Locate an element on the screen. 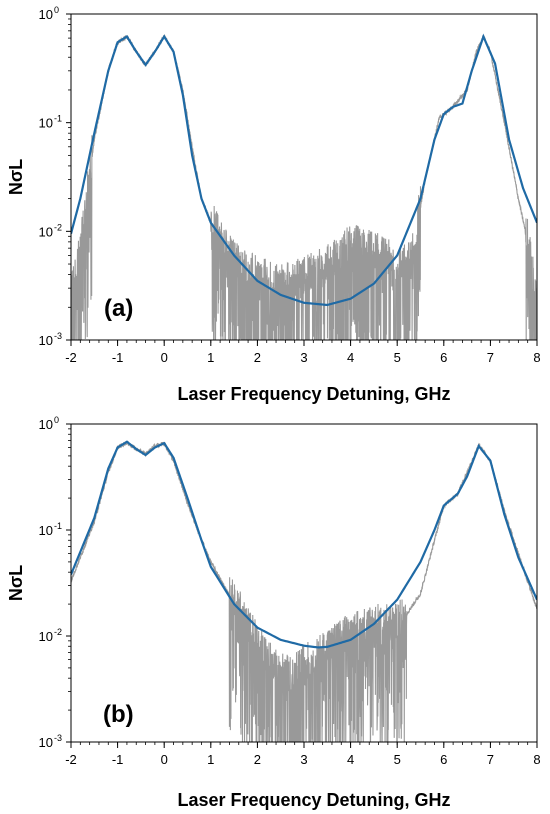 The height and width of the screenshot is (814, 550). panel-label: (b) is located at coordinates (118, 714).